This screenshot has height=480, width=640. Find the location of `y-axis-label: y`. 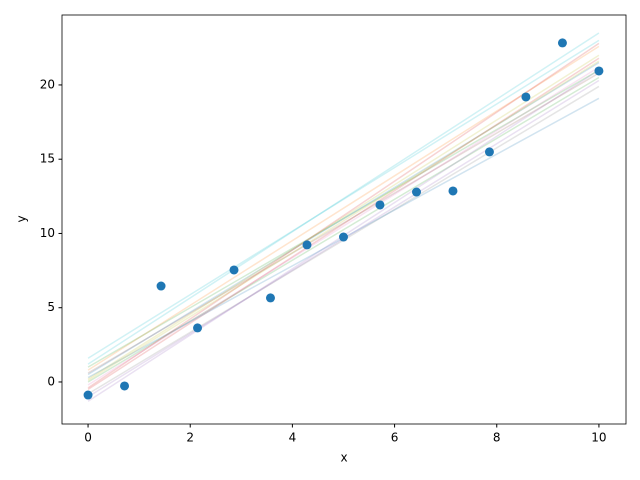

y-axis-label: y is located at coordinates (22, 218).